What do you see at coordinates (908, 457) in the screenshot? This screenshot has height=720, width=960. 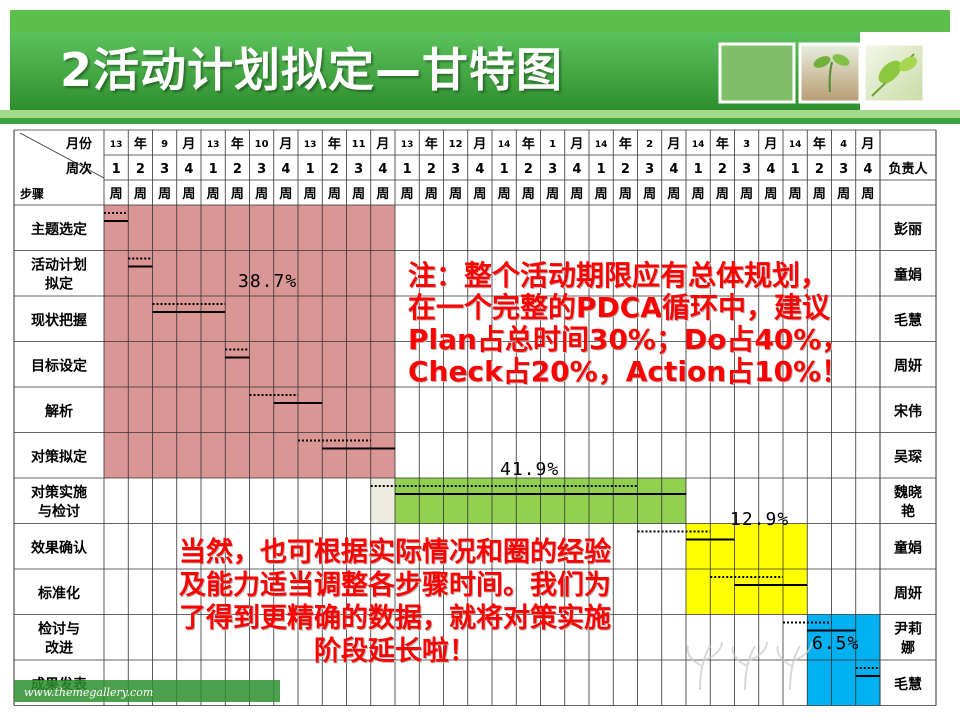 I see `step-owner: 吴琛` at bounding box center [908, 457].